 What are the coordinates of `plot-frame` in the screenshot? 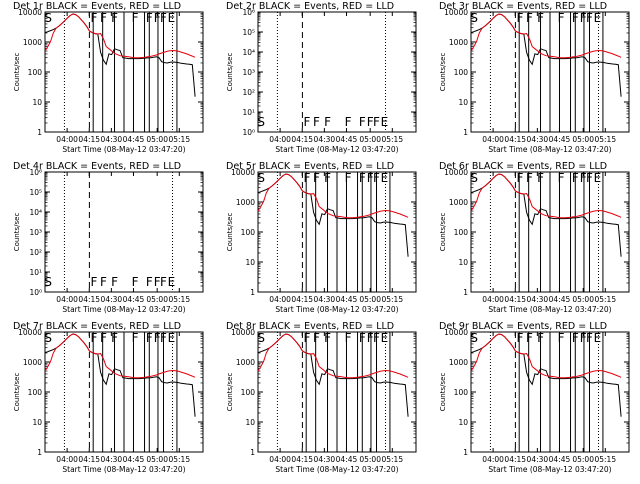 It's located at (124, 232).